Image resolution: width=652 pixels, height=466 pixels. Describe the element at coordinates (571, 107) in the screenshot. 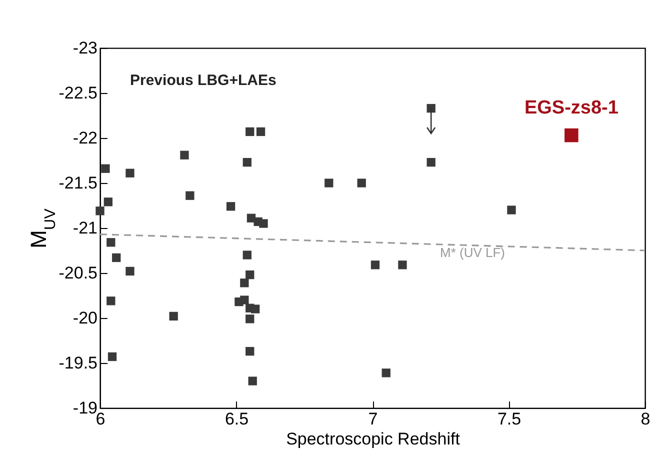

I see `series-label: EGS-zs8-1` at that location.